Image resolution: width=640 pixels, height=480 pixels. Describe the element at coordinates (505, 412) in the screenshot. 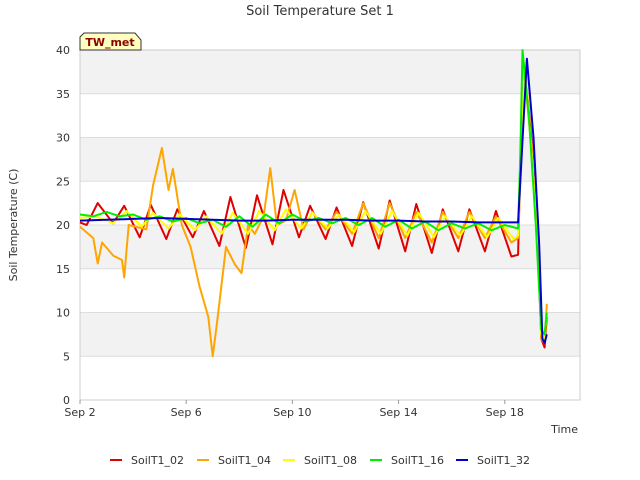

I see `x-tick-label: Sep 18` at that location.